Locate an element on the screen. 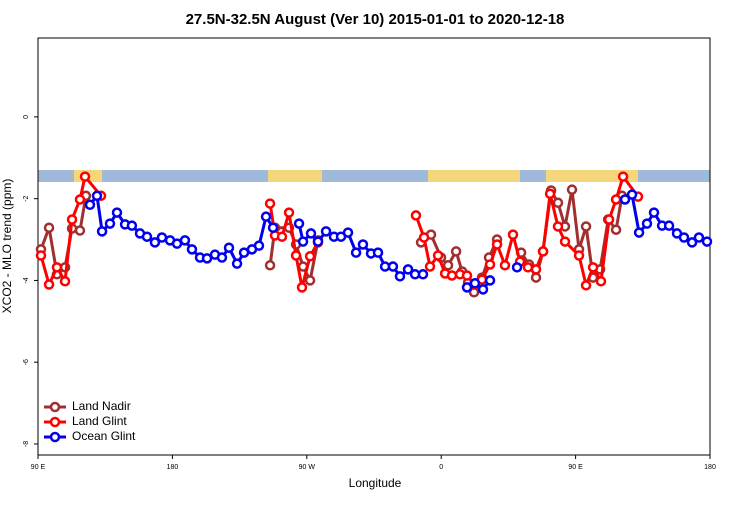  y-tick-label: -6 is located at coordinates (26, 362).